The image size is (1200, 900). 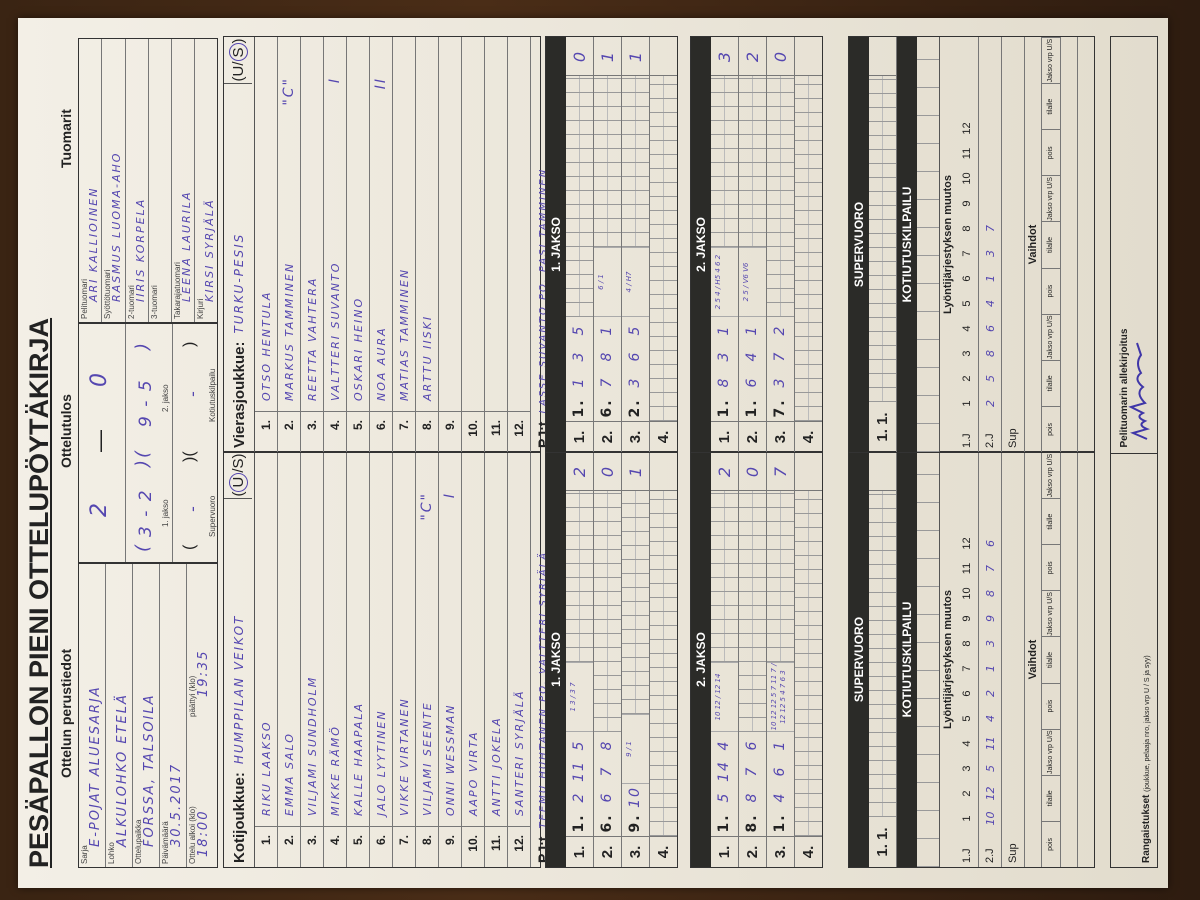 I want to click on signature-field: Pelituomarin allekirjoitus, so click(x=1134, y=245).